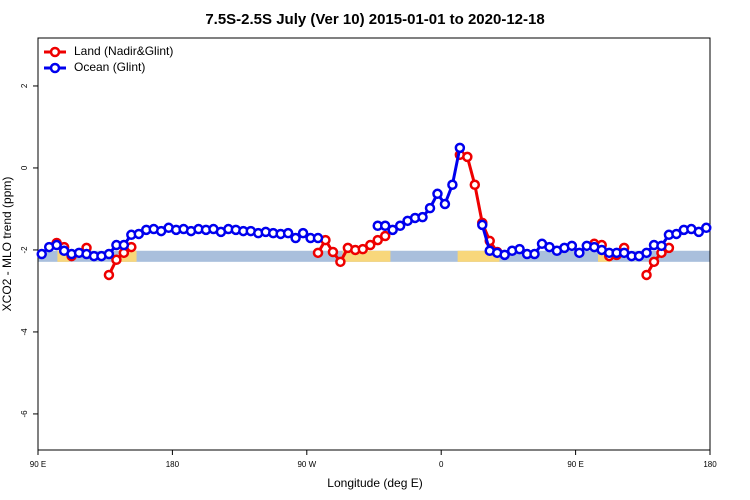  I want to click on y-tick-label: -6, so click(24, 414).